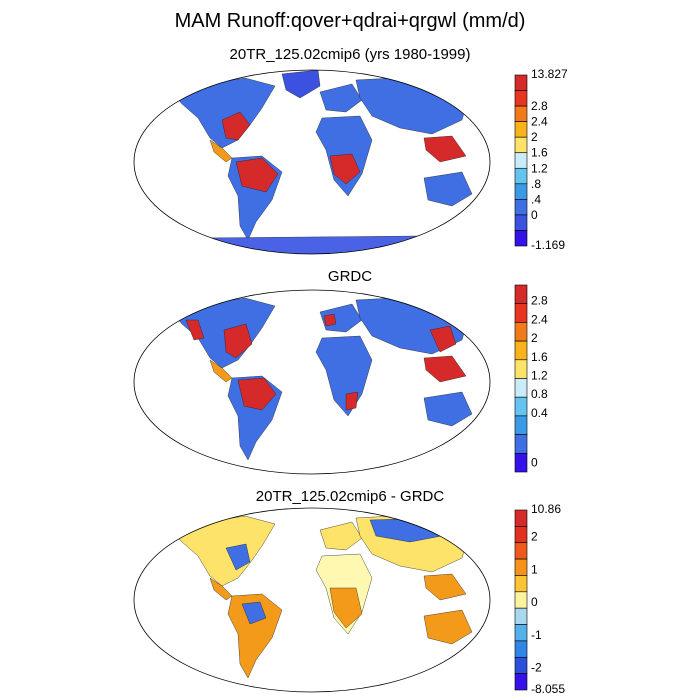 The height and width of the screenshot is (700, 700). What do you see at coordinates (321, 162) in the screenshot?
I see `map-panel-1-land` at bounding box center [321, 162].